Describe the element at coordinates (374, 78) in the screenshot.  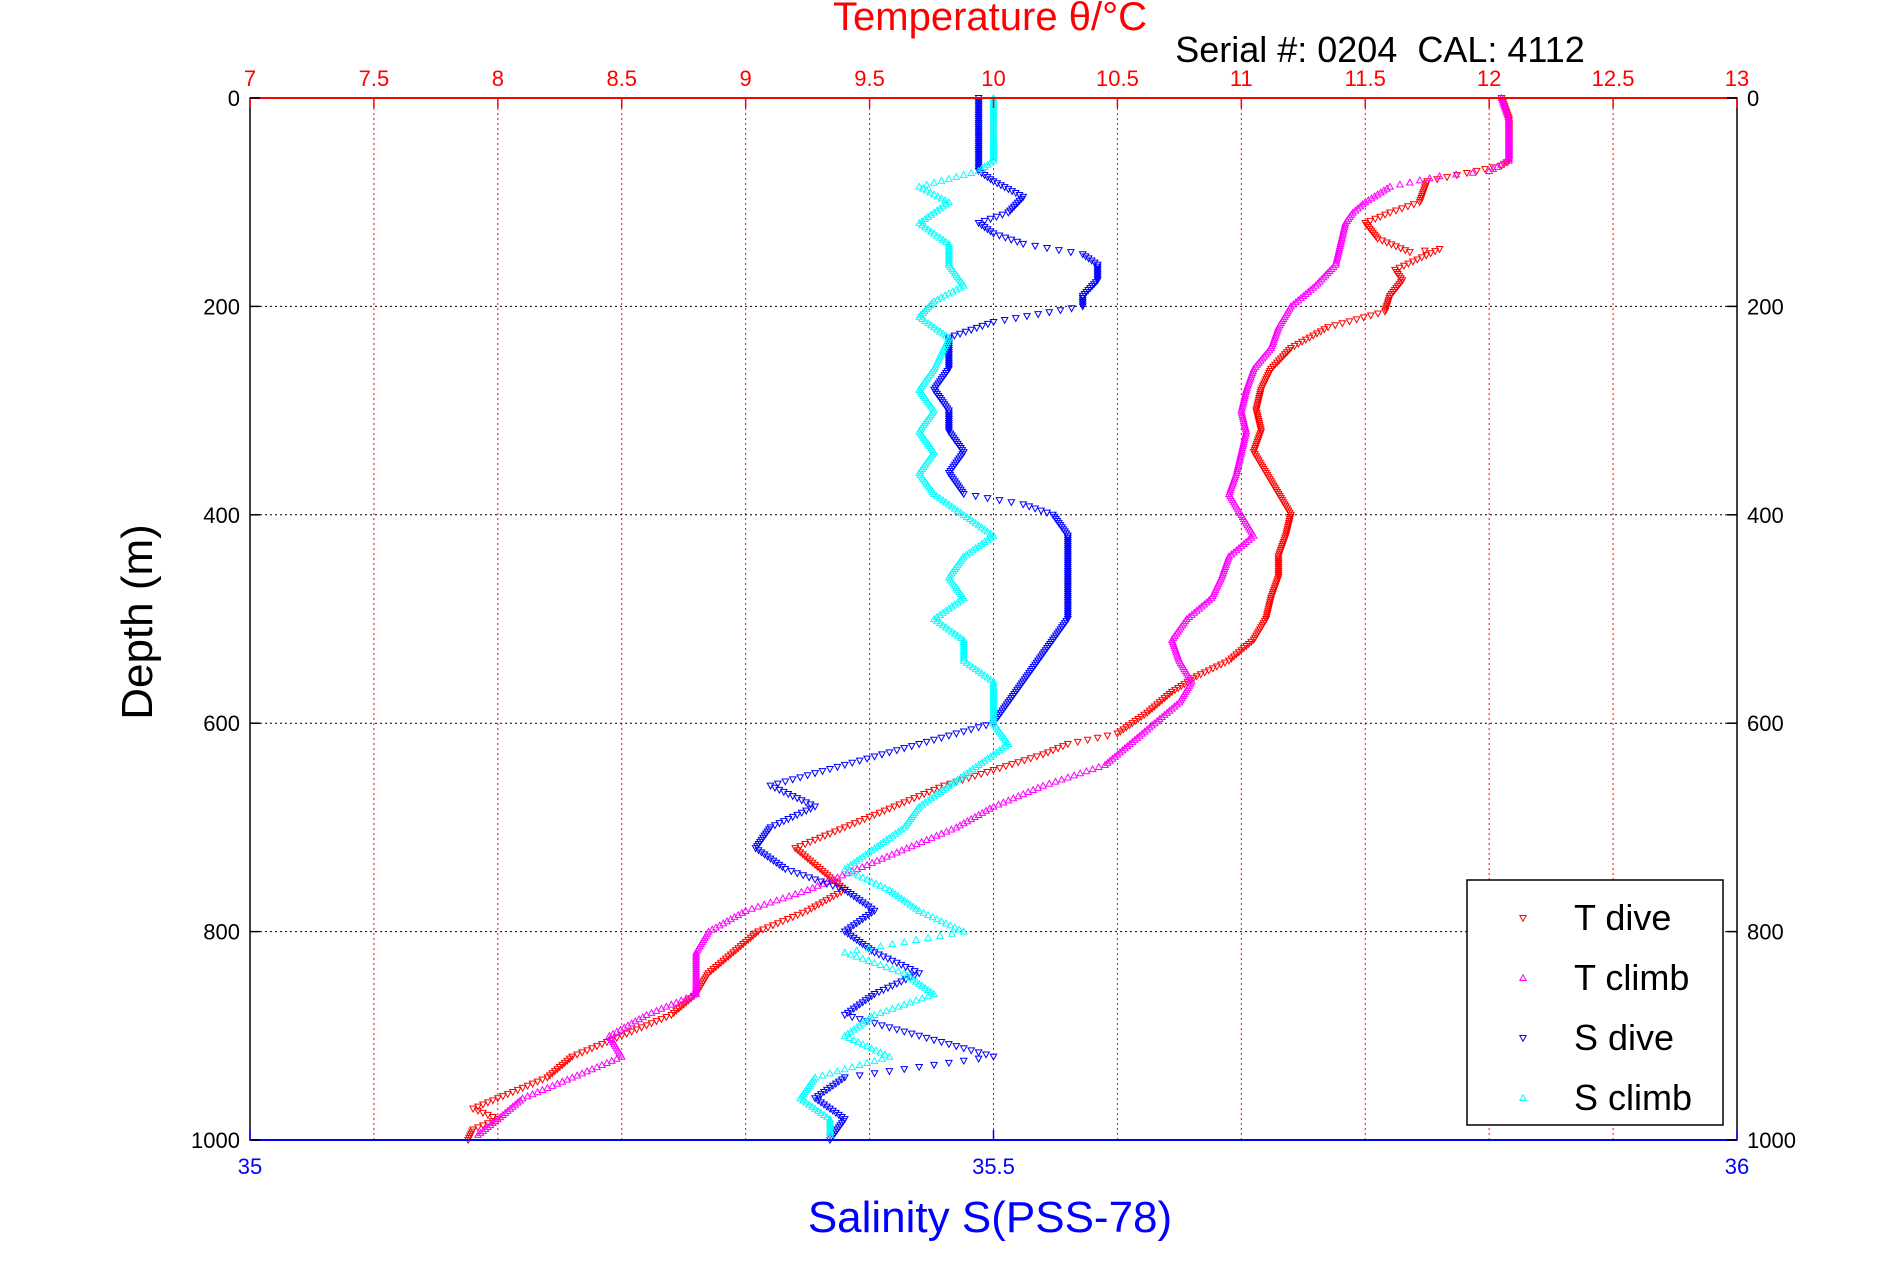
I see `temperature-tick-label: 7.5` at that location.